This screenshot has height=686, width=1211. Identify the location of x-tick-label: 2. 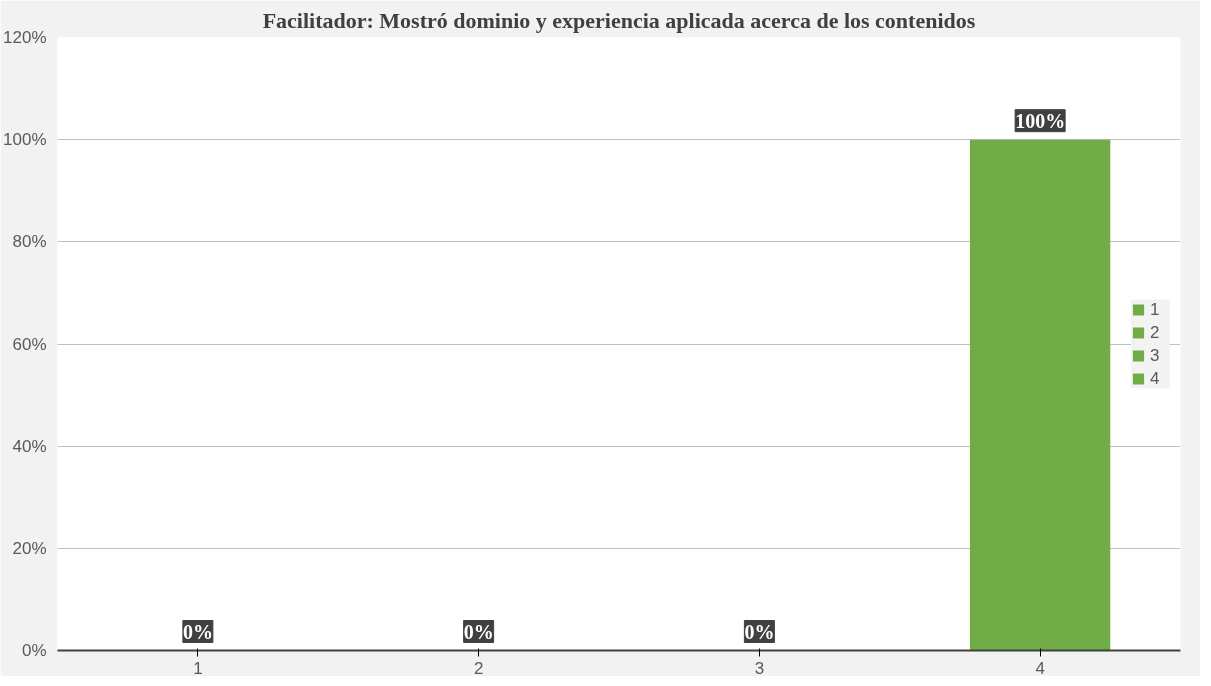
(478, 668).